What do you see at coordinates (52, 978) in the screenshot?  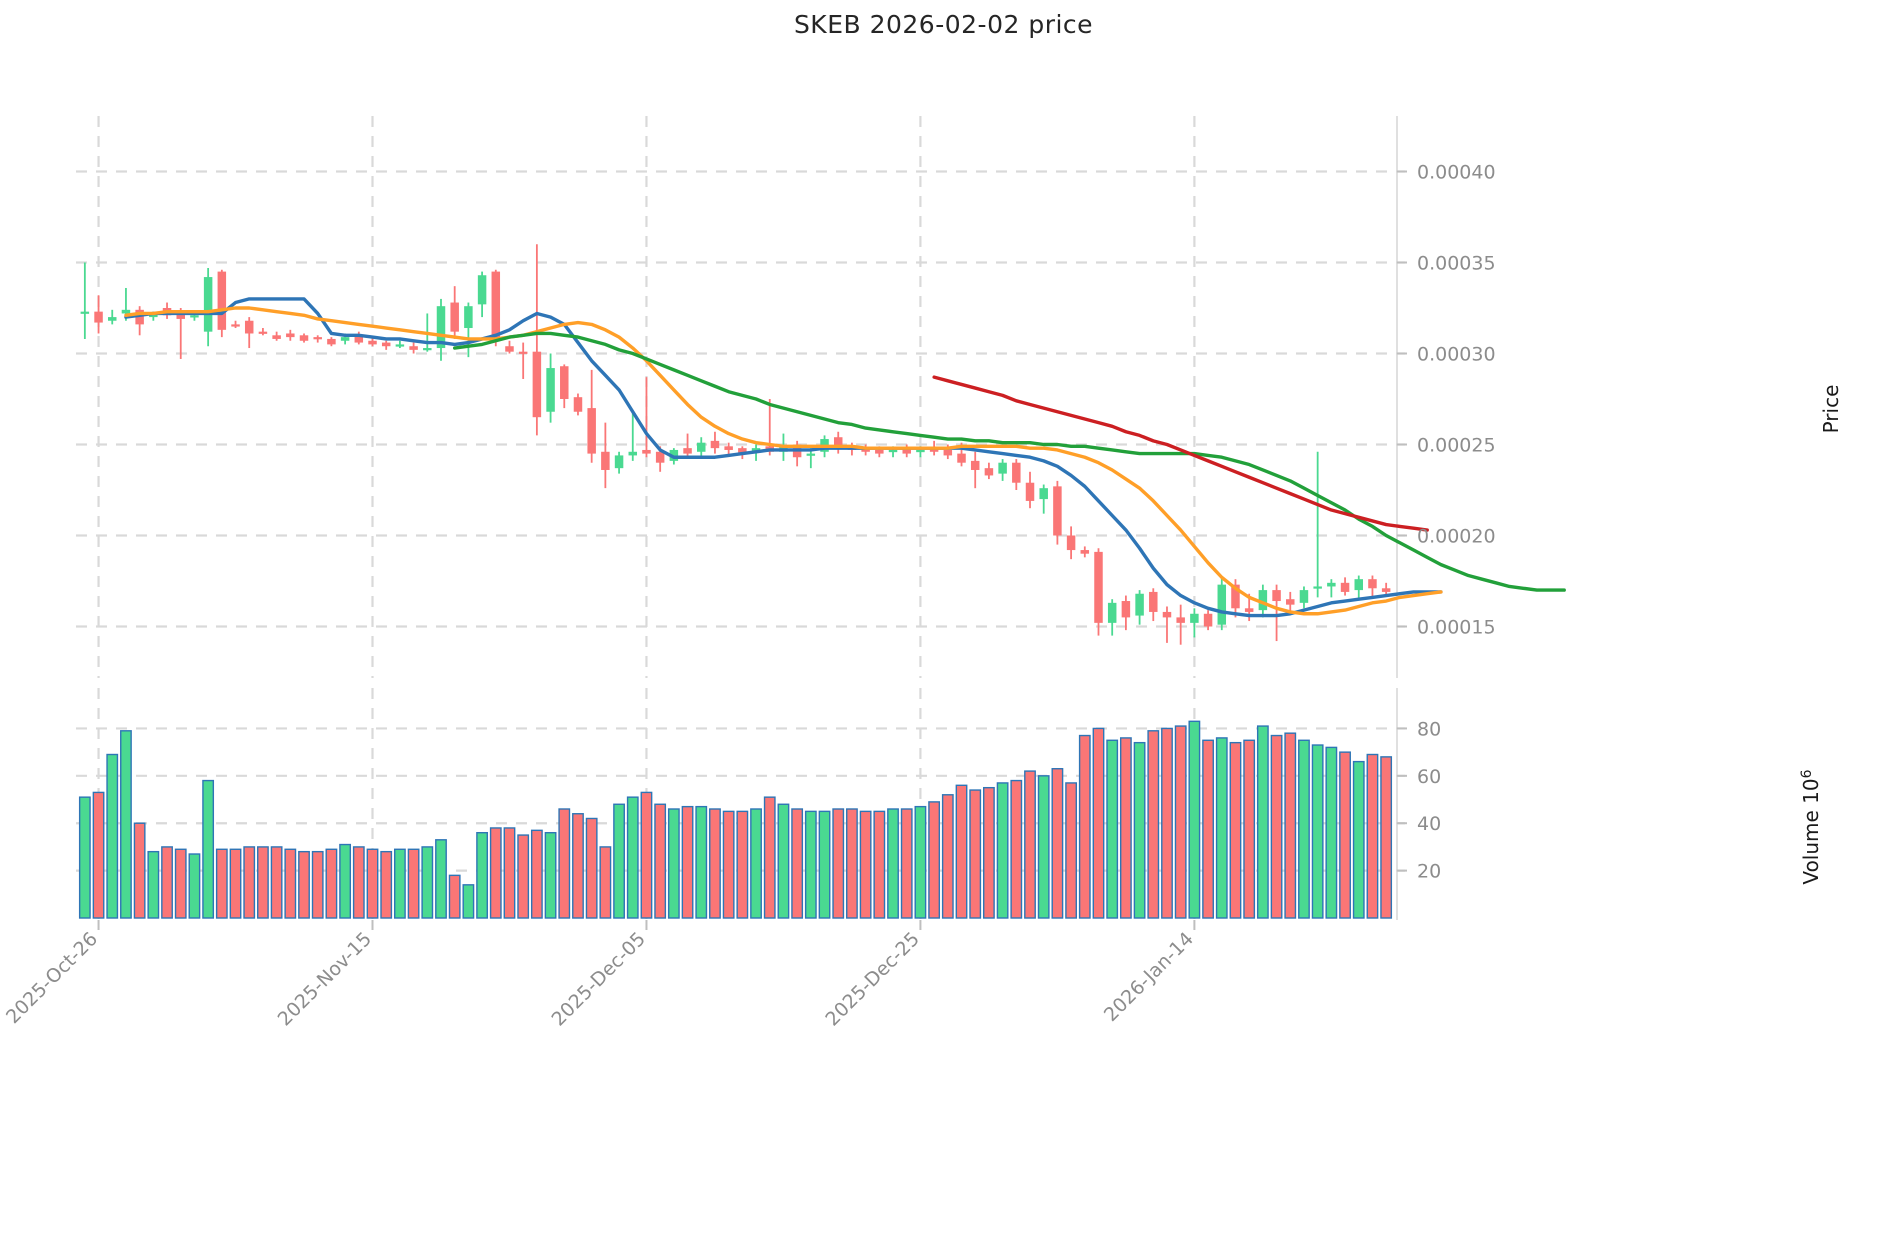 I see `x-tick-label: 2025-Oct-26` at bounding box center [52, 978].